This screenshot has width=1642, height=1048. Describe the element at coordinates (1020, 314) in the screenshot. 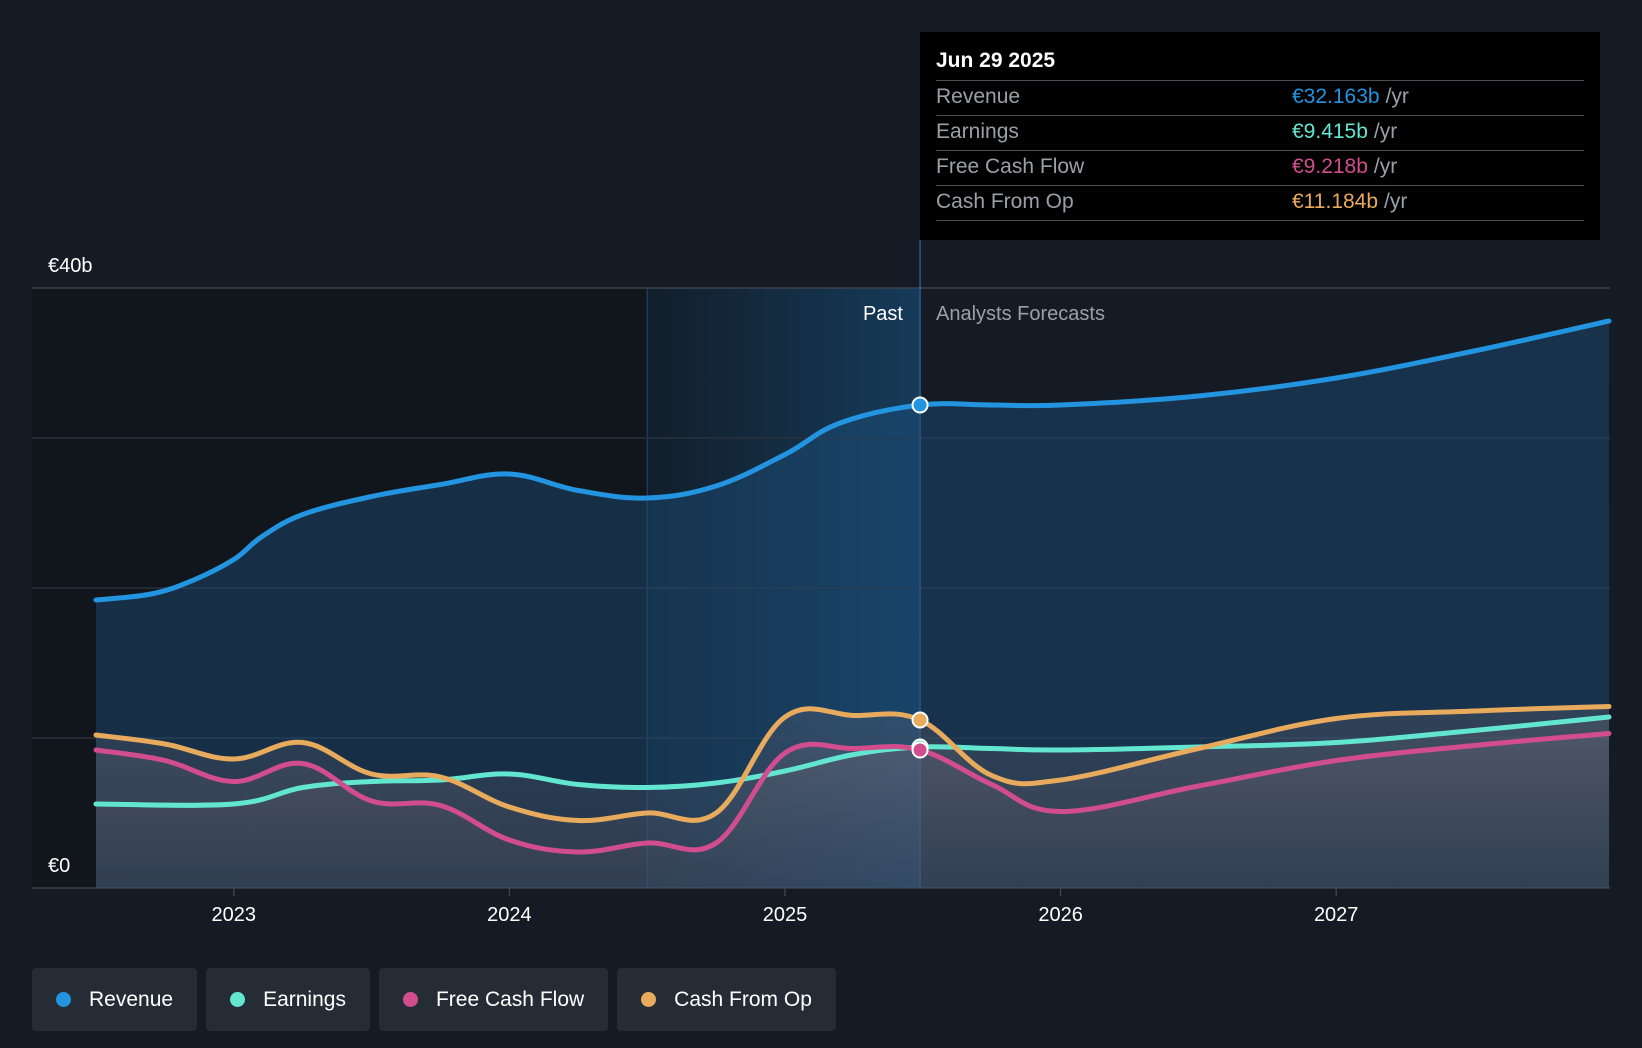

I see `forecast-label: Analysts Forecasts` at that location.